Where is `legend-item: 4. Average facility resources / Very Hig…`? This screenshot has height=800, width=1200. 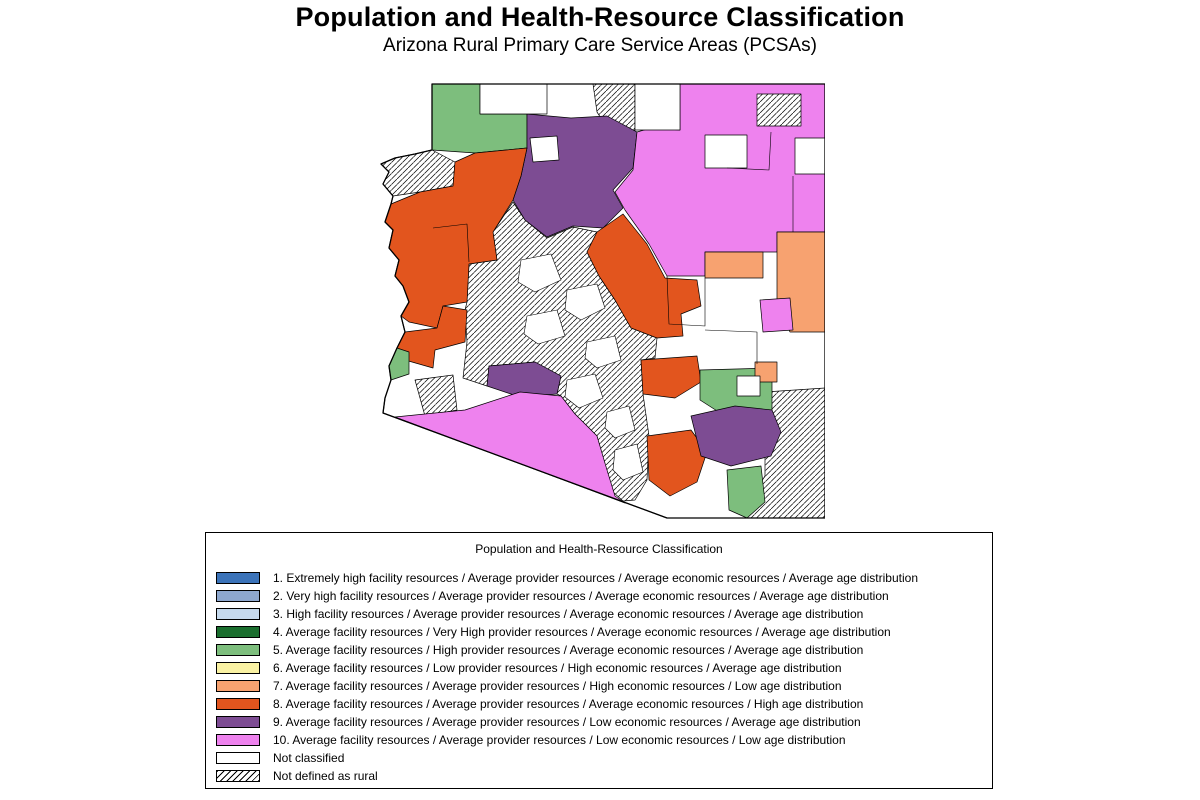
legend-item: 4. Average facility resources / Very Hig… is located at coordinates (599, 632).